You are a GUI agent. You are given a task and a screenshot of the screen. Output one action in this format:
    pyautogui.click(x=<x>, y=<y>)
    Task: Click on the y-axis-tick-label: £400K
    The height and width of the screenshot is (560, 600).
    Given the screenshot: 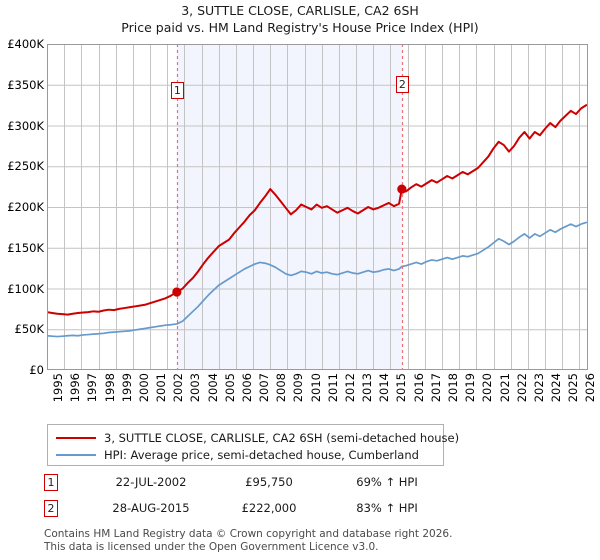 What is the action you would take?
    pyautogui.click(x=25, y=44)
    